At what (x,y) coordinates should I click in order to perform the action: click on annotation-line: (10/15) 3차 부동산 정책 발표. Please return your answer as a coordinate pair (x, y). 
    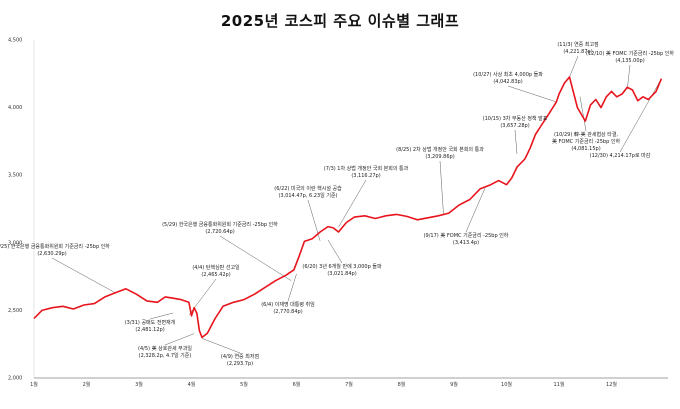
    Looking at the image, I should click on (515, 118).